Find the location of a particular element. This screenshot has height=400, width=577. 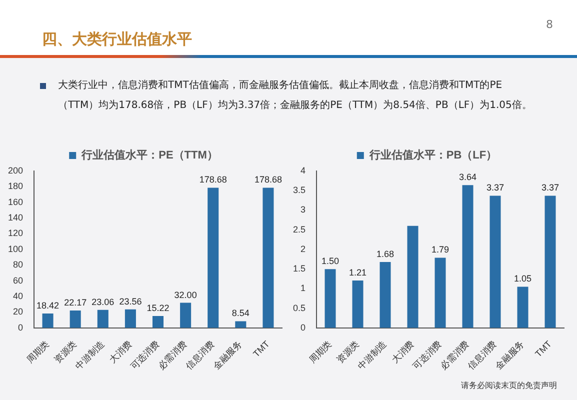

data-label: 8.54 is located at coordinates (241, 313).